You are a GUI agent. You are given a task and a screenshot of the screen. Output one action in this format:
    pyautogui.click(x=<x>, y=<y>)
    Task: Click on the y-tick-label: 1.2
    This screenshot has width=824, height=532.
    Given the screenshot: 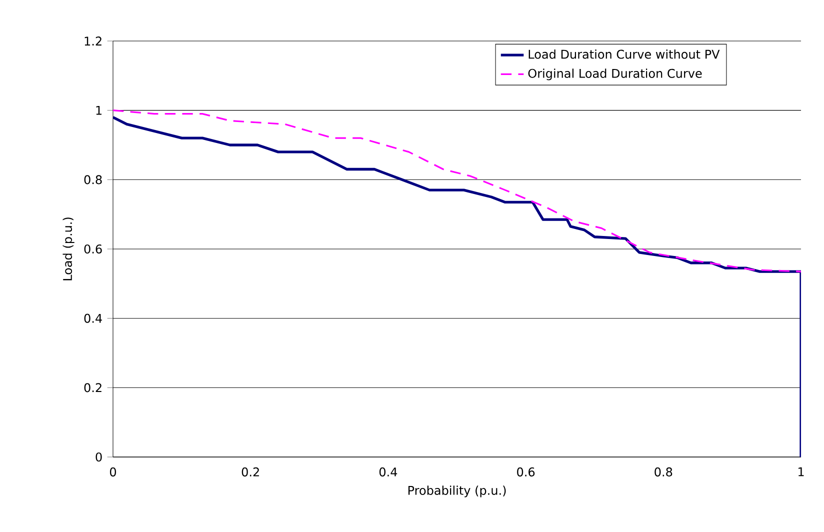 What is the action you would take?
    pyautogui.click(x=93, y=41)
    